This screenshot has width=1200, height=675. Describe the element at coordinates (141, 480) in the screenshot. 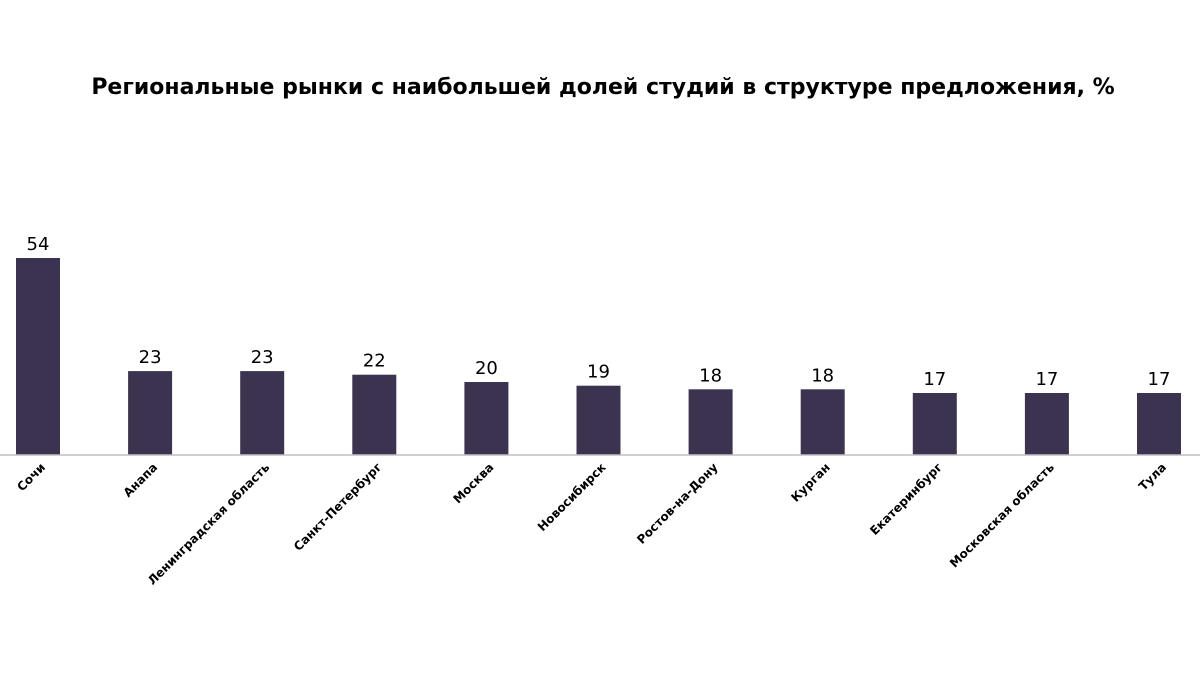

I see `x-tick-label: Анапа` at that location.